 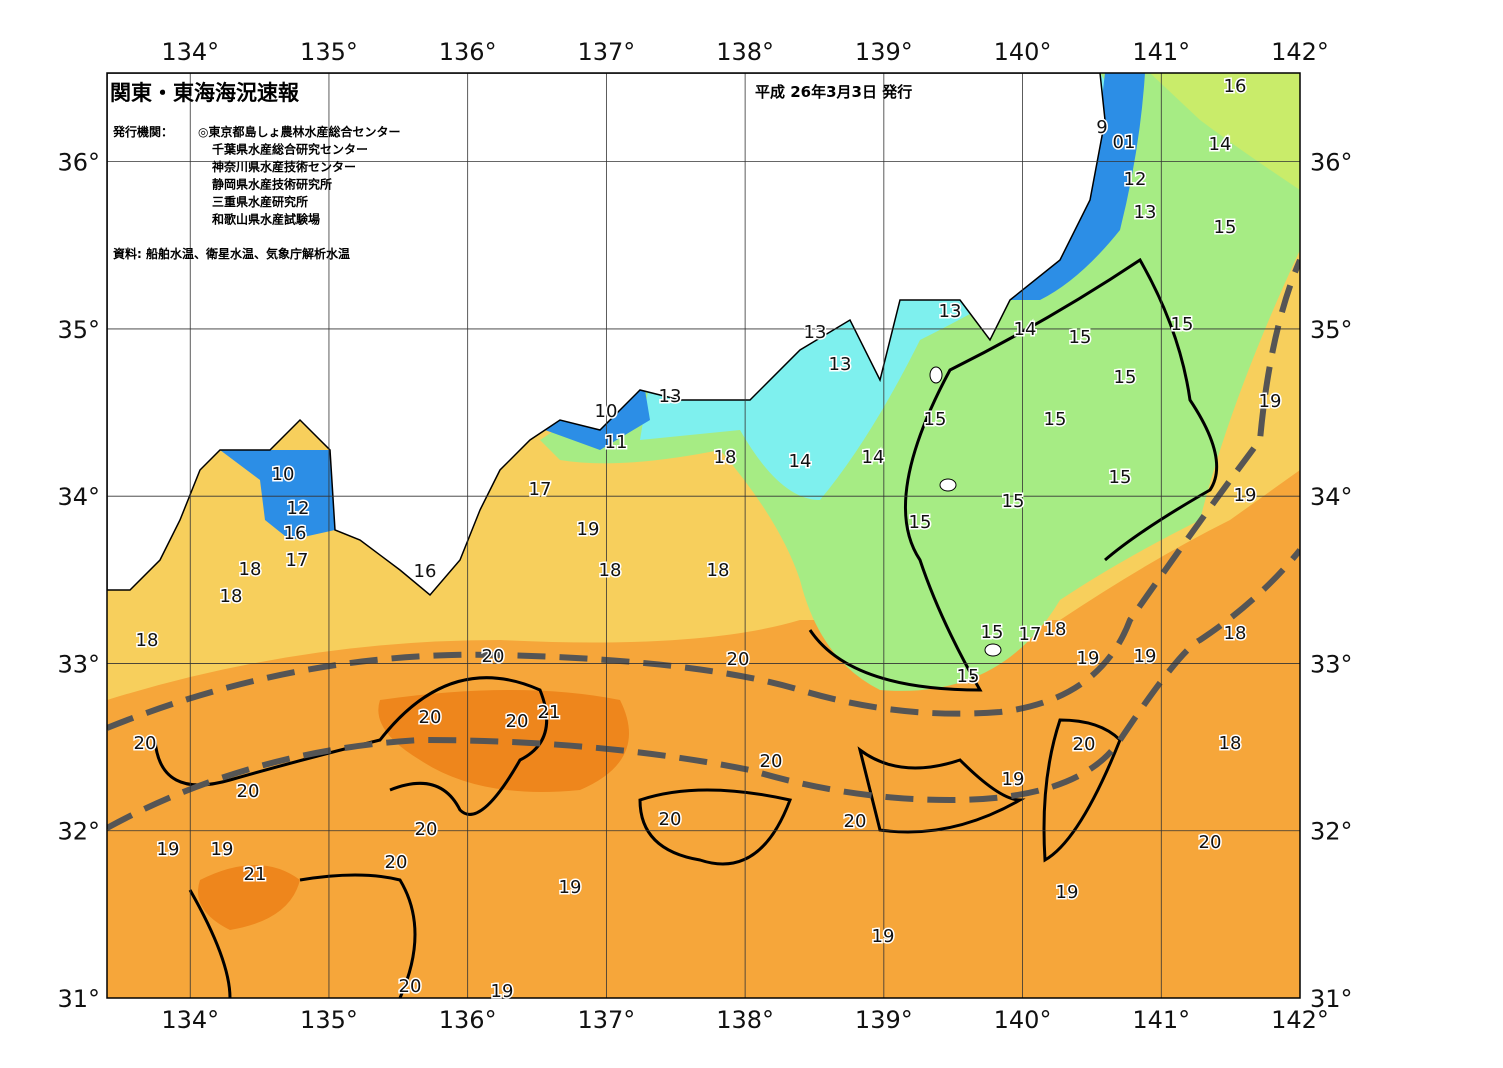 I want to click on issuer: 三重県水産研究所, so click(x=260, y=201).